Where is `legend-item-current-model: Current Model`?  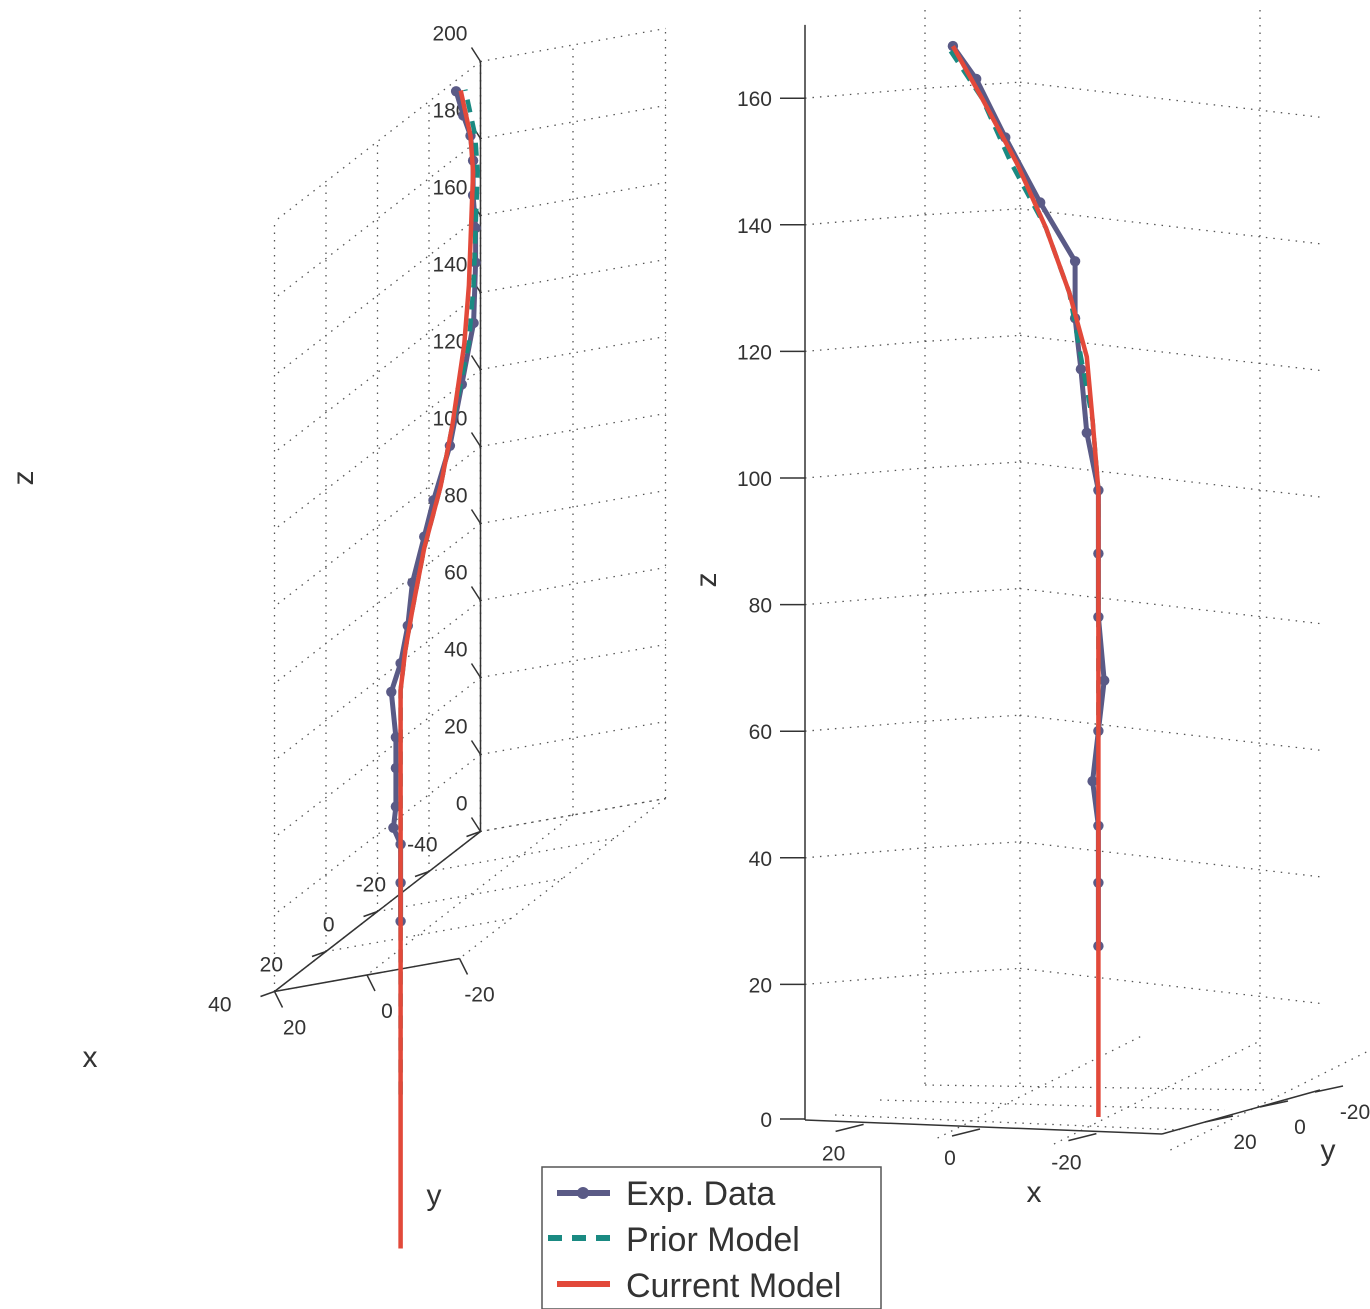
legend-item-current-model: Current Model is located at coordinates (699, 1286).